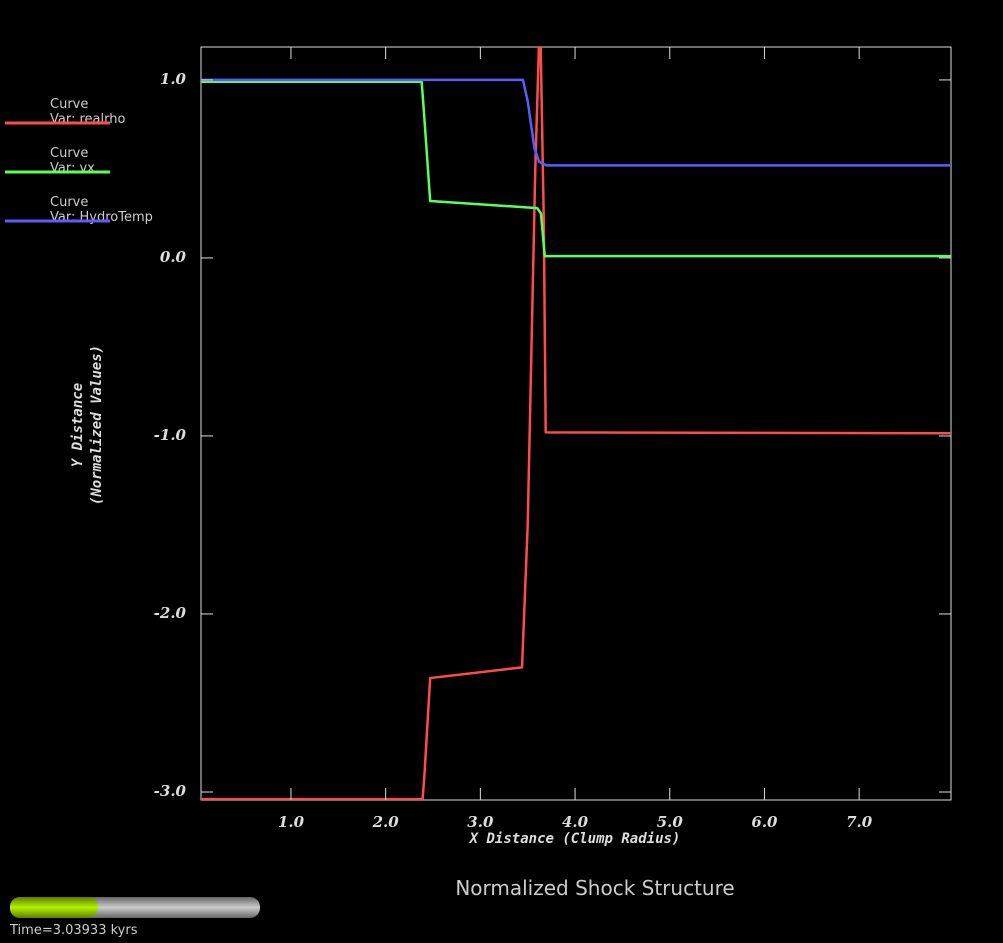  What do you see at coordinates (87, 425) in the screenshot?
I see `y-axis-title: Y Distance (Normalized Values)` at bounding box center [87, 425].